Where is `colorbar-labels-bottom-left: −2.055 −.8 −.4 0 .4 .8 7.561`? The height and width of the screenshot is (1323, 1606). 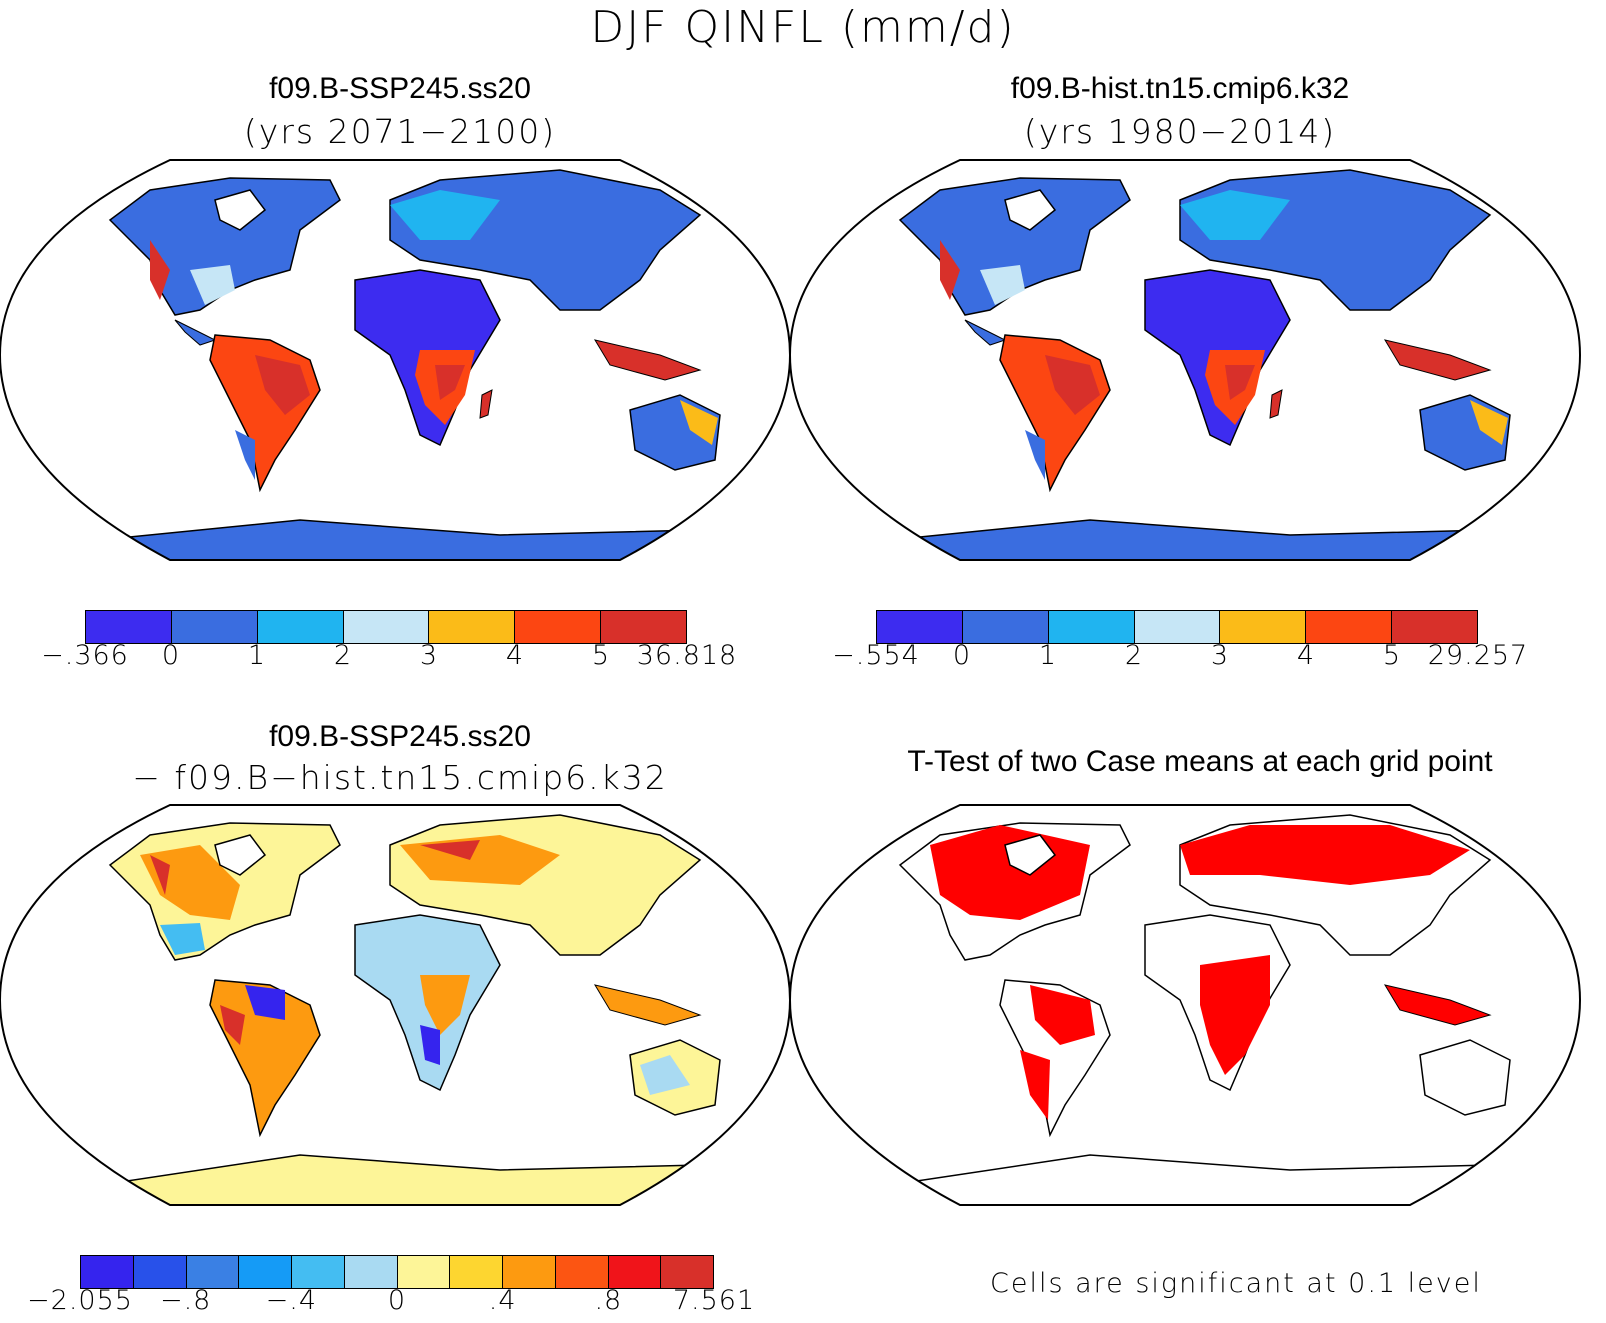 colorbar-labels-bottom-left: −2.055 −.8 −.4 0 .4 .8 7.561 is located at coordinates (390, 1302).